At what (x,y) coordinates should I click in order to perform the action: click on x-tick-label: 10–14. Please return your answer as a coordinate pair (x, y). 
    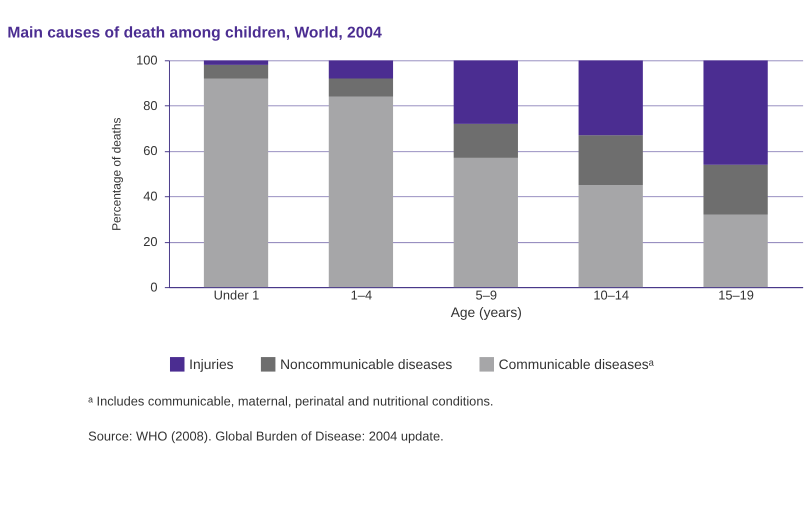
    Looking at the image, I should click on (611, 295).